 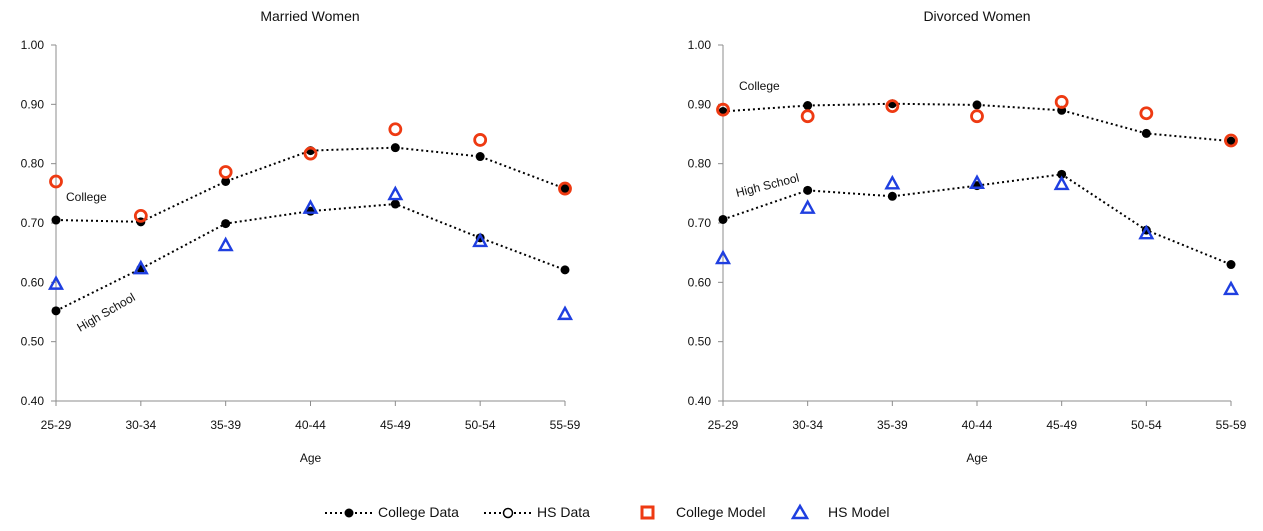 What do you see at coordinates (418, 512) in the screenshot?
I see `legend-label-college-data: College Data` at bounding box center [418, 512].